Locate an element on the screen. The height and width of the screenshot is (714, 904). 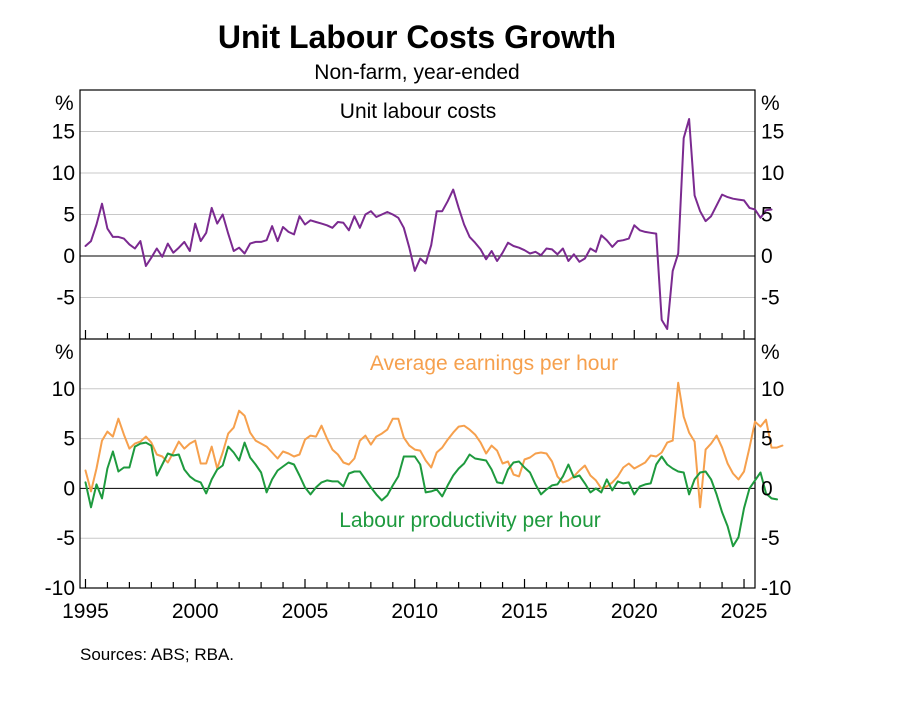
y-tick-left-bottom: 10 is located at coordinates (63, 389).